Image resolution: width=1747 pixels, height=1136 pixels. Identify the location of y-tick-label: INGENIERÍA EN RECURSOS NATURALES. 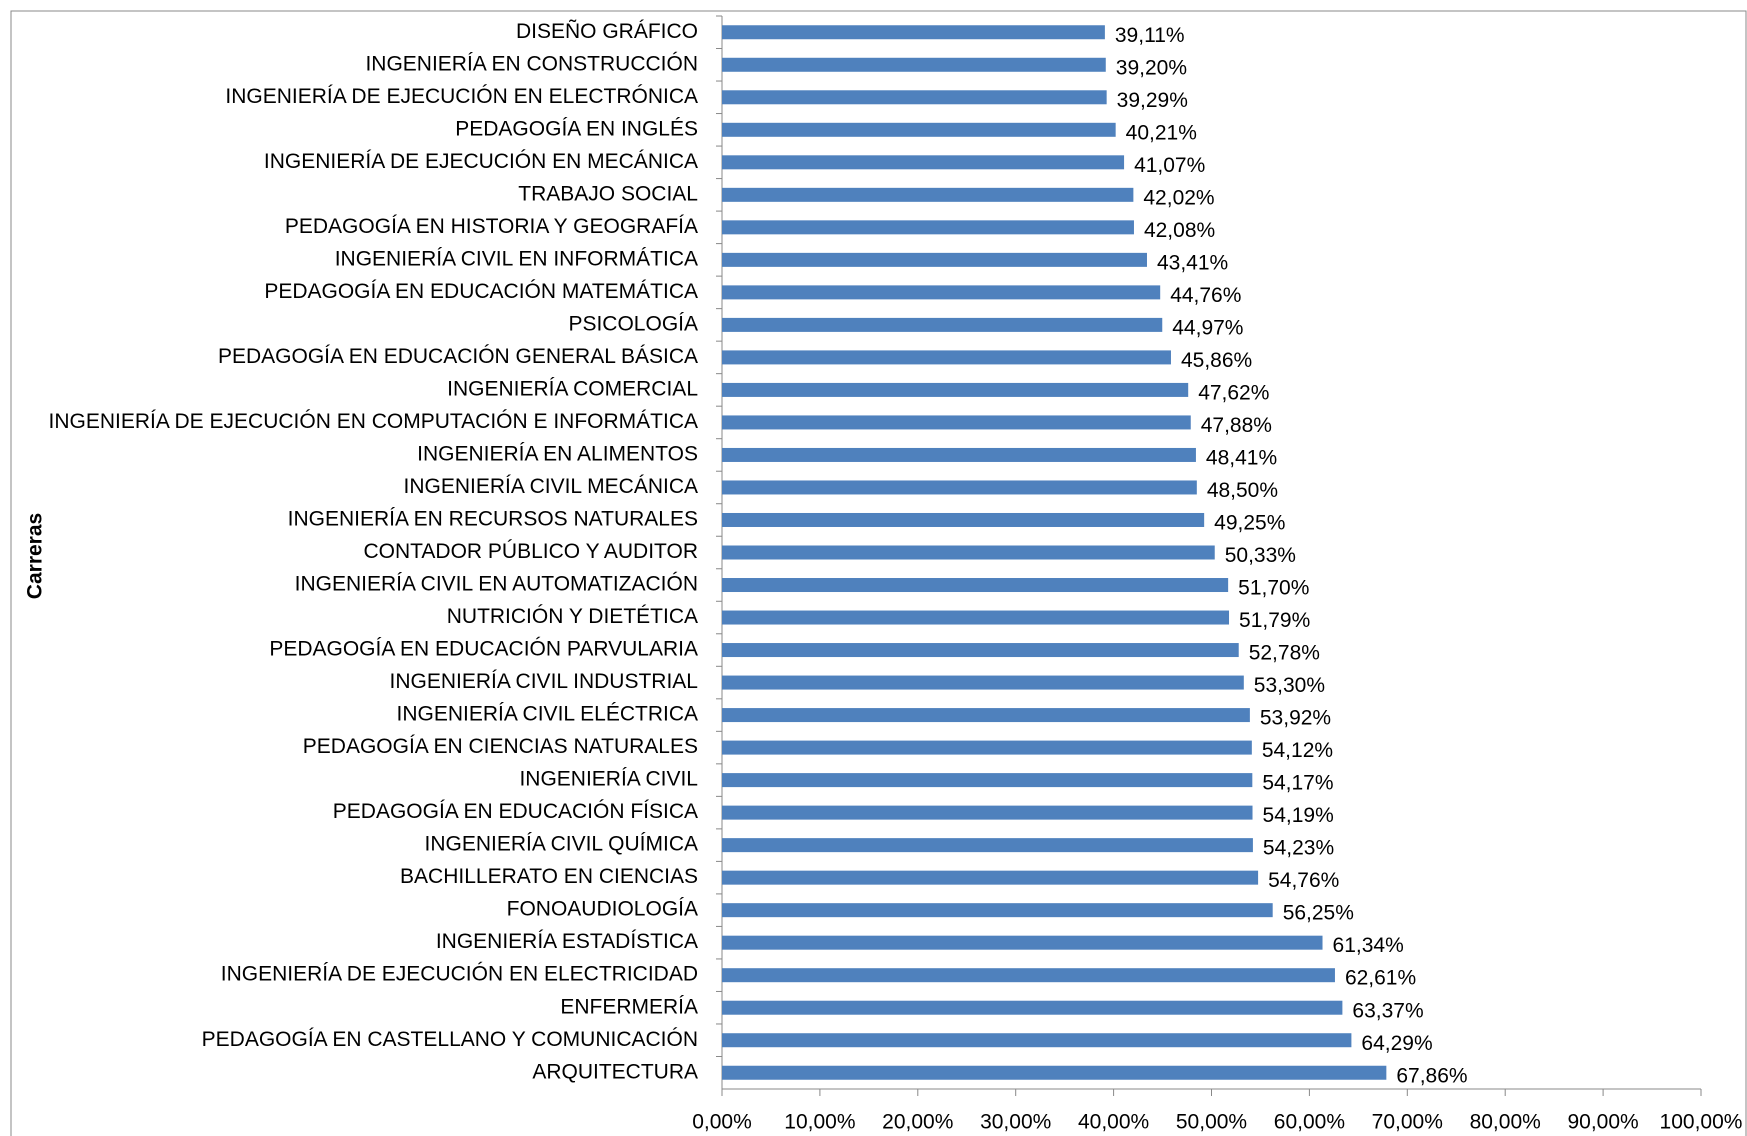
(493, 519).